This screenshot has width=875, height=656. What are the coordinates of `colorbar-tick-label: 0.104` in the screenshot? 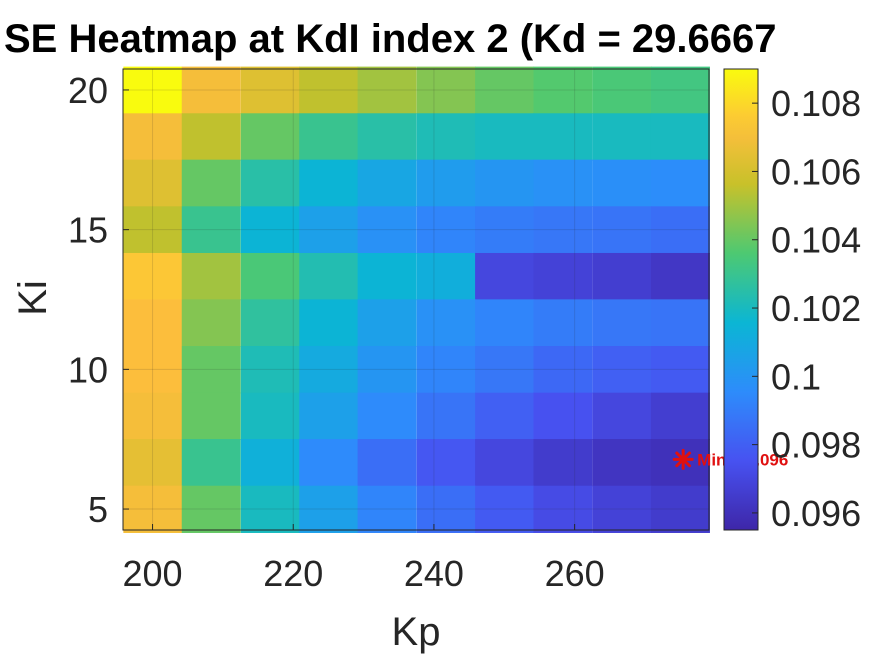 It's located at (816, 240).